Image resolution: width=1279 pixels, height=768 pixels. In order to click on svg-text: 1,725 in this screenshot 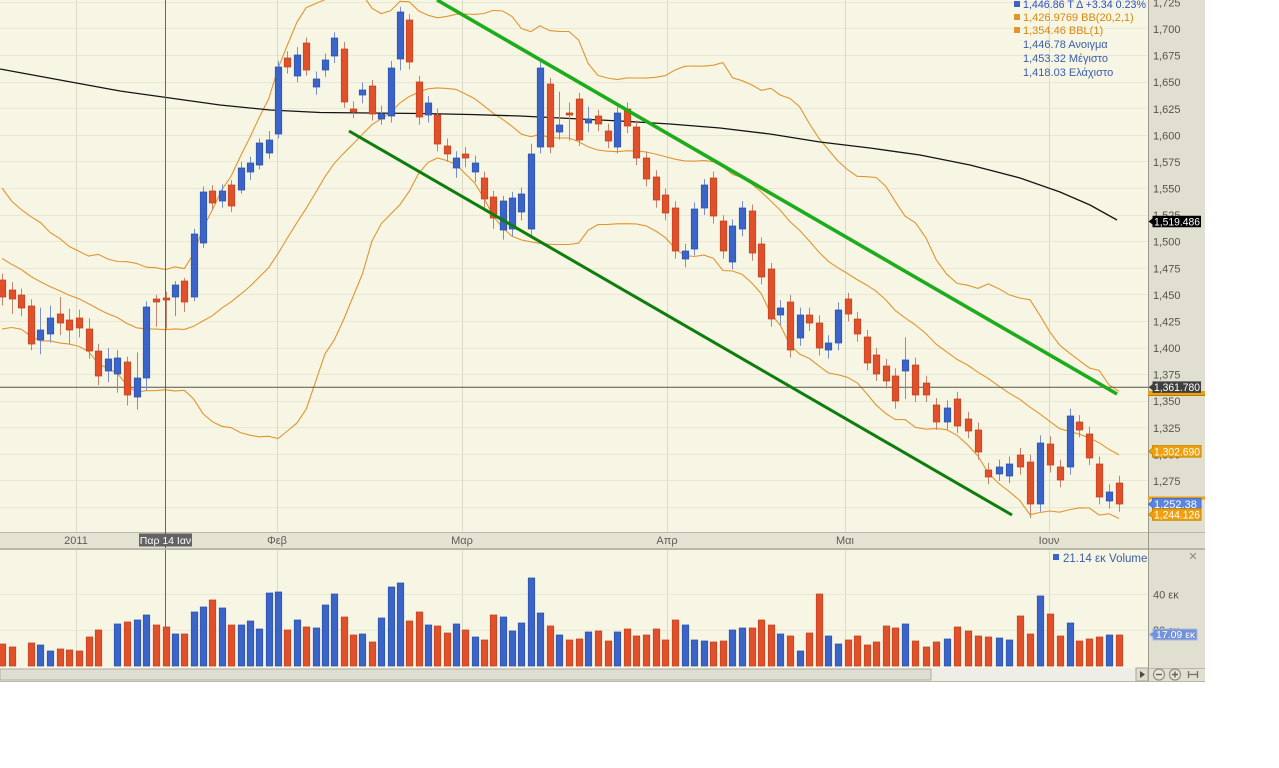, I will do `click(1167, 4)`.